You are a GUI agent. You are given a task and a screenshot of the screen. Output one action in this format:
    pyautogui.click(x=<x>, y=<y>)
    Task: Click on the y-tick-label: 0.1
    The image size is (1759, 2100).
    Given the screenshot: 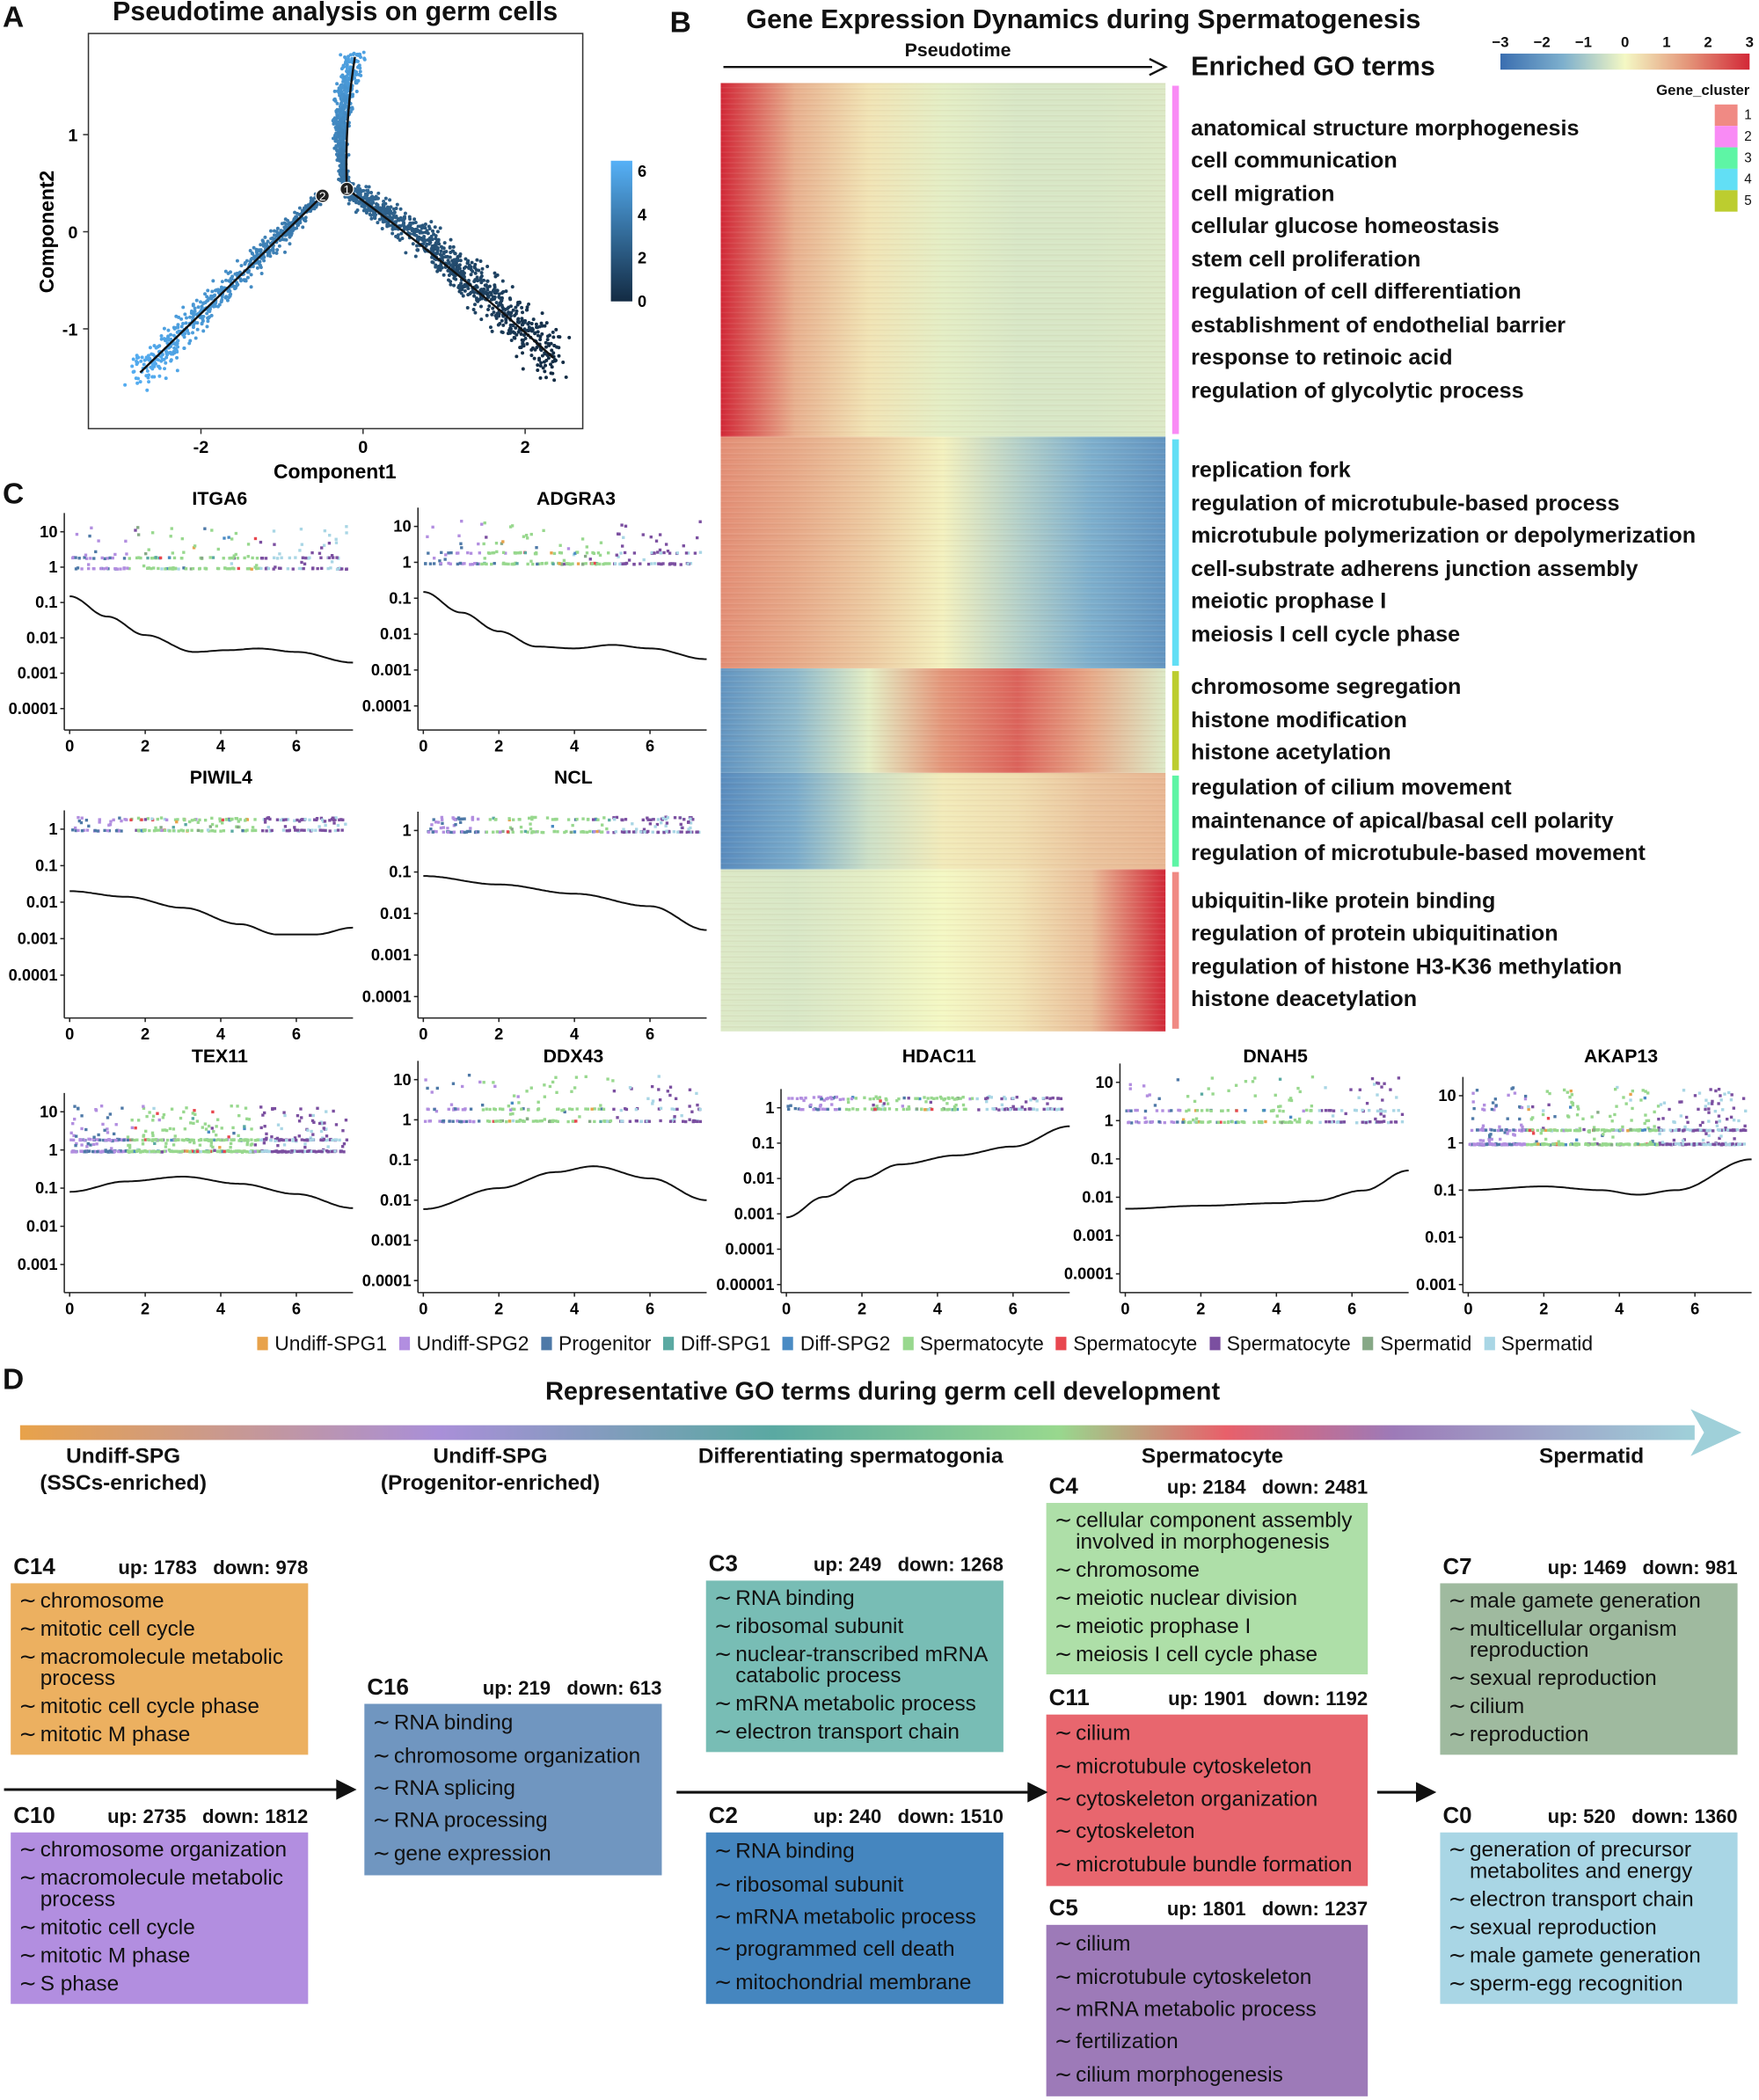 What is the action you would take?
    pyautogui.click(x=763, y=1143)
    